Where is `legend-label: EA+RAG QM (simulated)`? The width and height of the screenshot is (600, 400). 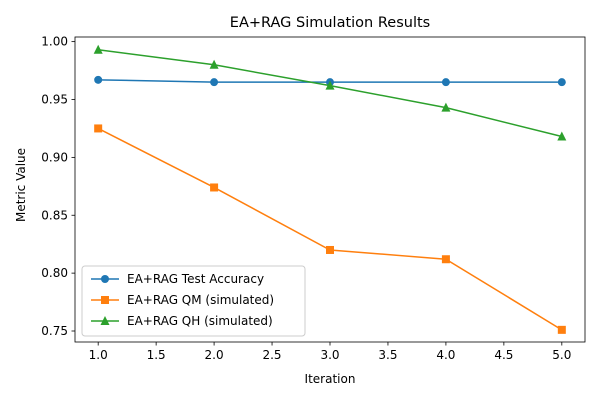 legend-label: EA+RAG QM (simulated) is located at coordinates (200, 300).